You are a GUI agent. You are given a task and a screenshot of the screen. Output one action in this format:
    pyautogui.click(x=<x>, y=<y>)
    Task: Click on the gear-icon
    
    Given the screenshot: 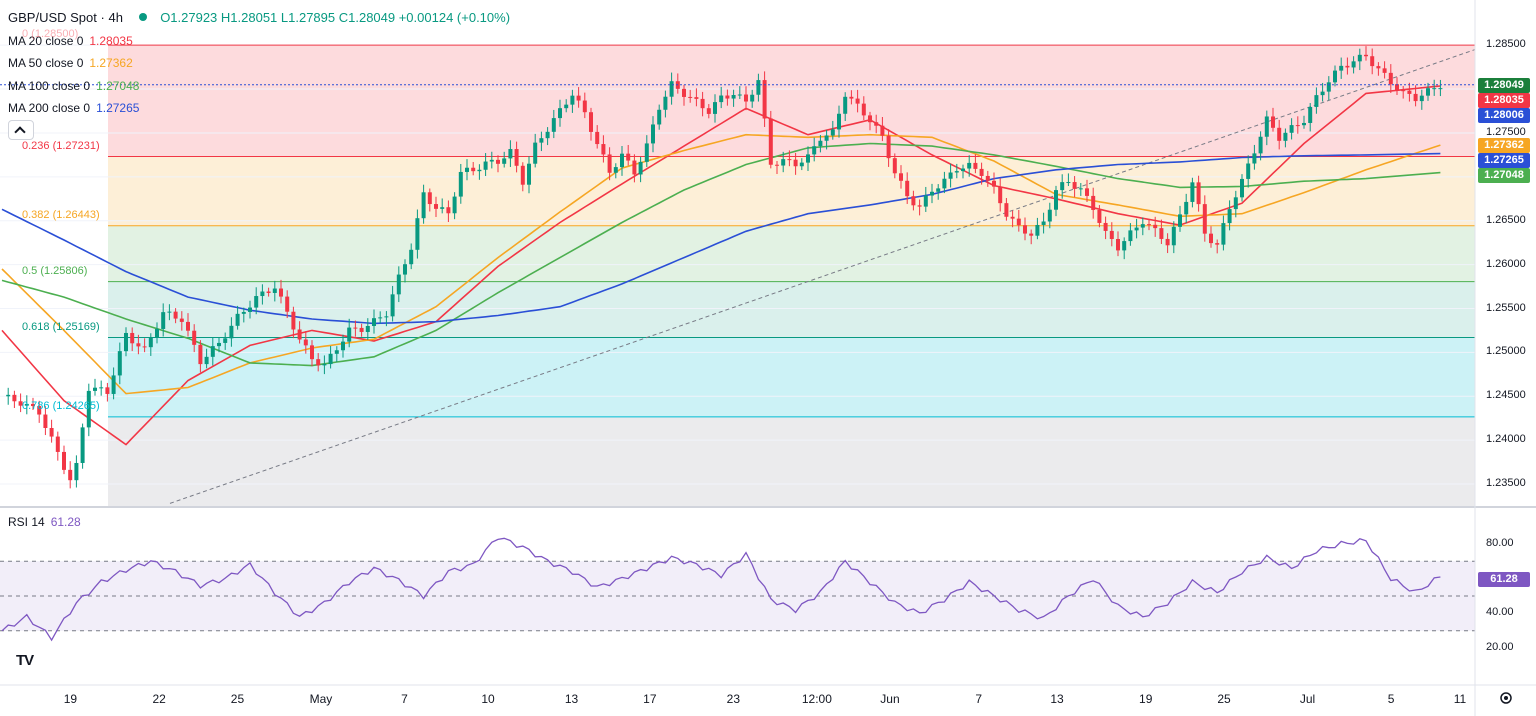 What is the action you would take?
    pyautogui.click(x=1506, y=698)
    